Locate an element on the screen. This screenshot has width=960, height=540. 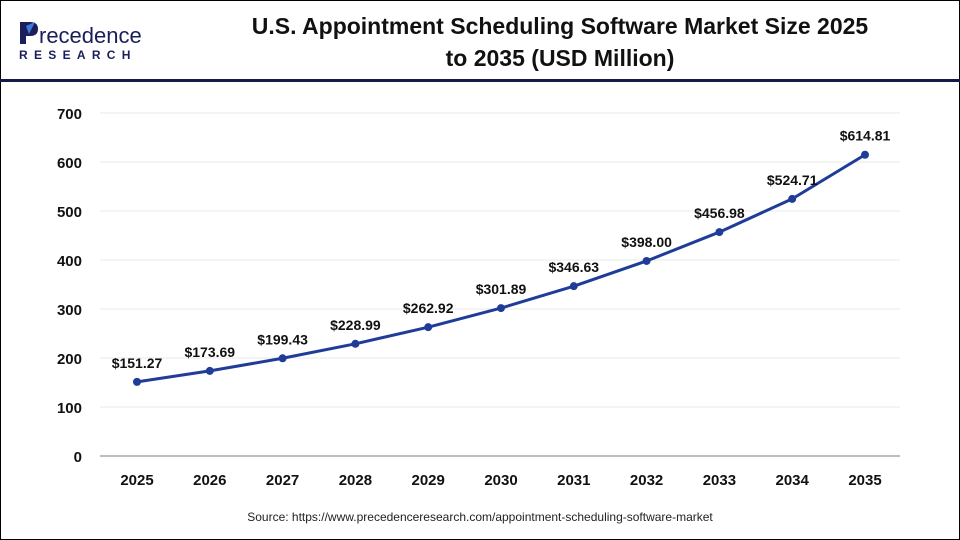
y-tick-label: 100 is located at coordinates (69, 408).